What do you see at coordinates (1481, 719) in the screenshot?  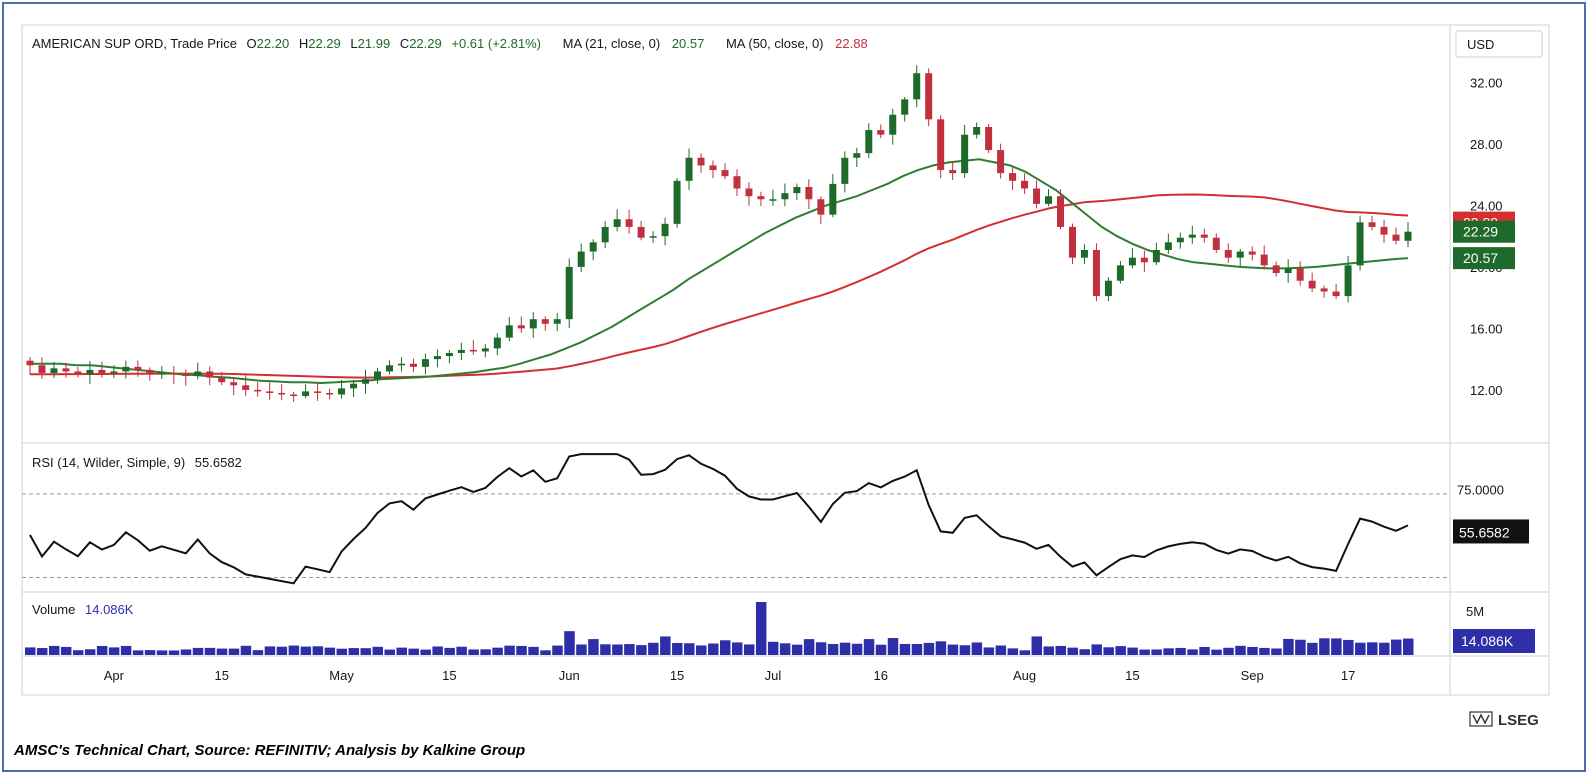 I see `lseg-logo` at bounding box center [1481, 719].